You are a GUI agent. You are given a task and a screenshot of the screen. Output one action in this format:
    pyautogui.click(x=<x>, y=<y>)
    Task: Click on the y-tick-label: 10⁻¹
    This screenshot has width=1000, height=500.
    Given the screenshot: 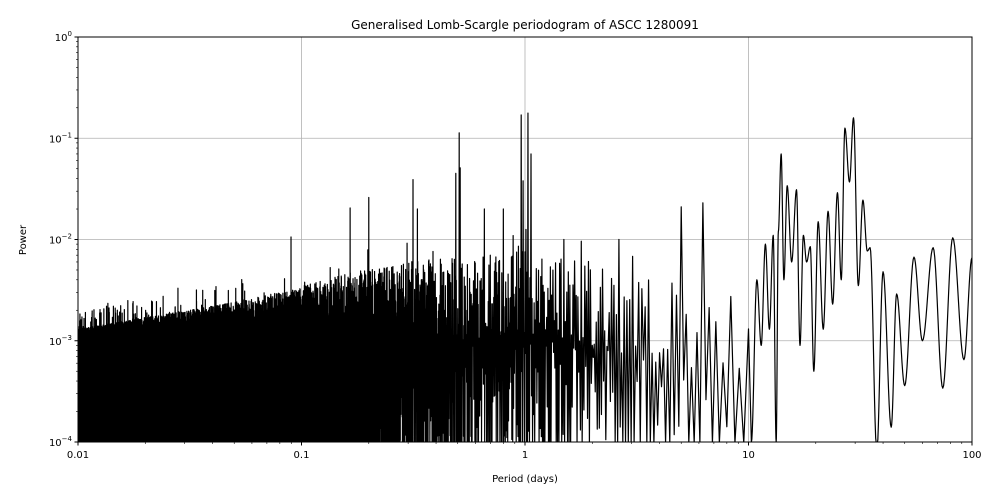 What is the action you would take?
    pyautogui.click(x=60, y=138)
    